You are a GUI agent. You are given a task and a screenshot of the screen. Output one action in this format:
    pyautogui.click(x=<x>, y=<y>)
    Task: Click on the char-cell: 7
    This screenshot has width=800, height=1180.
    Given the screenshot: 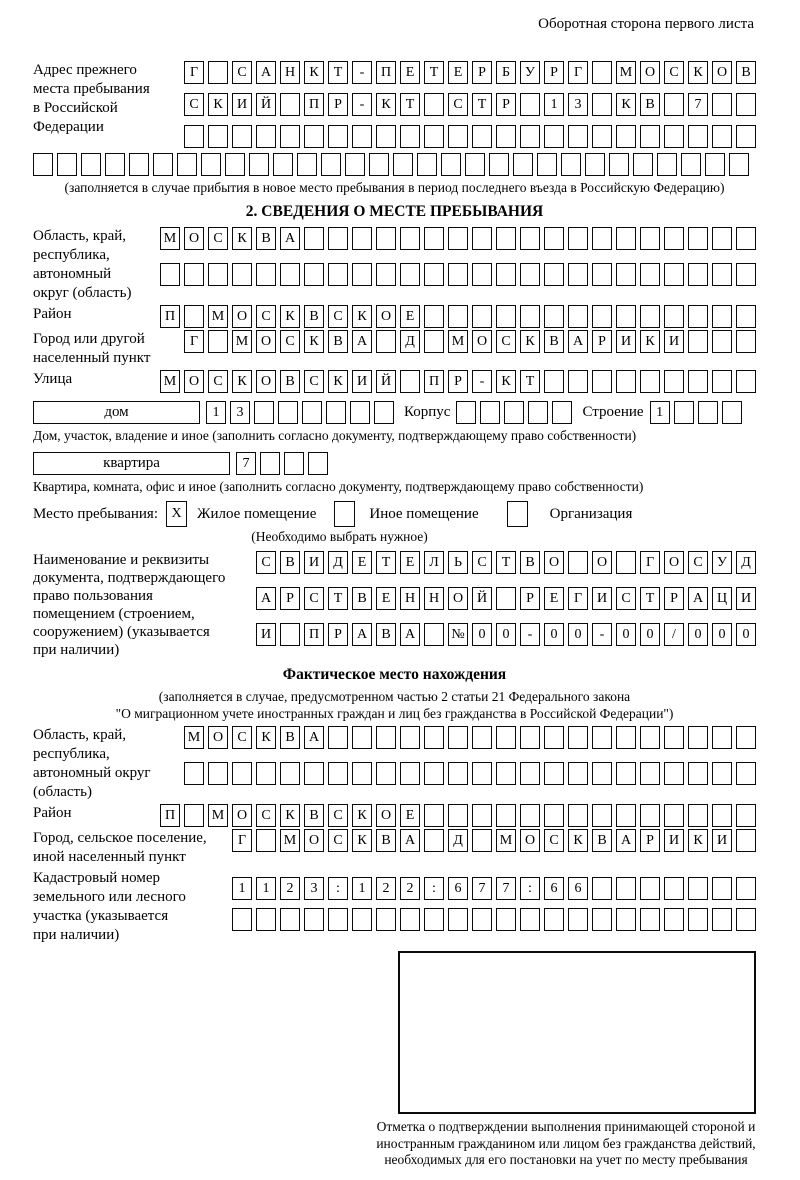 What is the action you would take?
    pyautogui.click(x=506, y=888)
    